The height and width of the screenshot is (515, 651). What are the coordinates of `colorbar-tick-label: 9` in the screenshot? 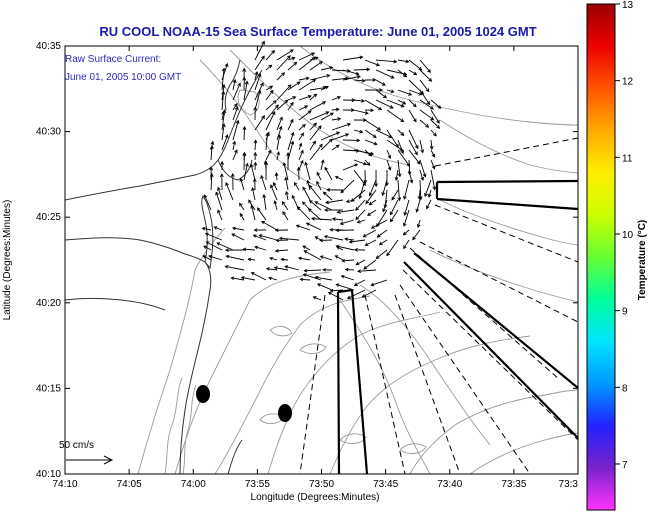 It's located at (625, 312).